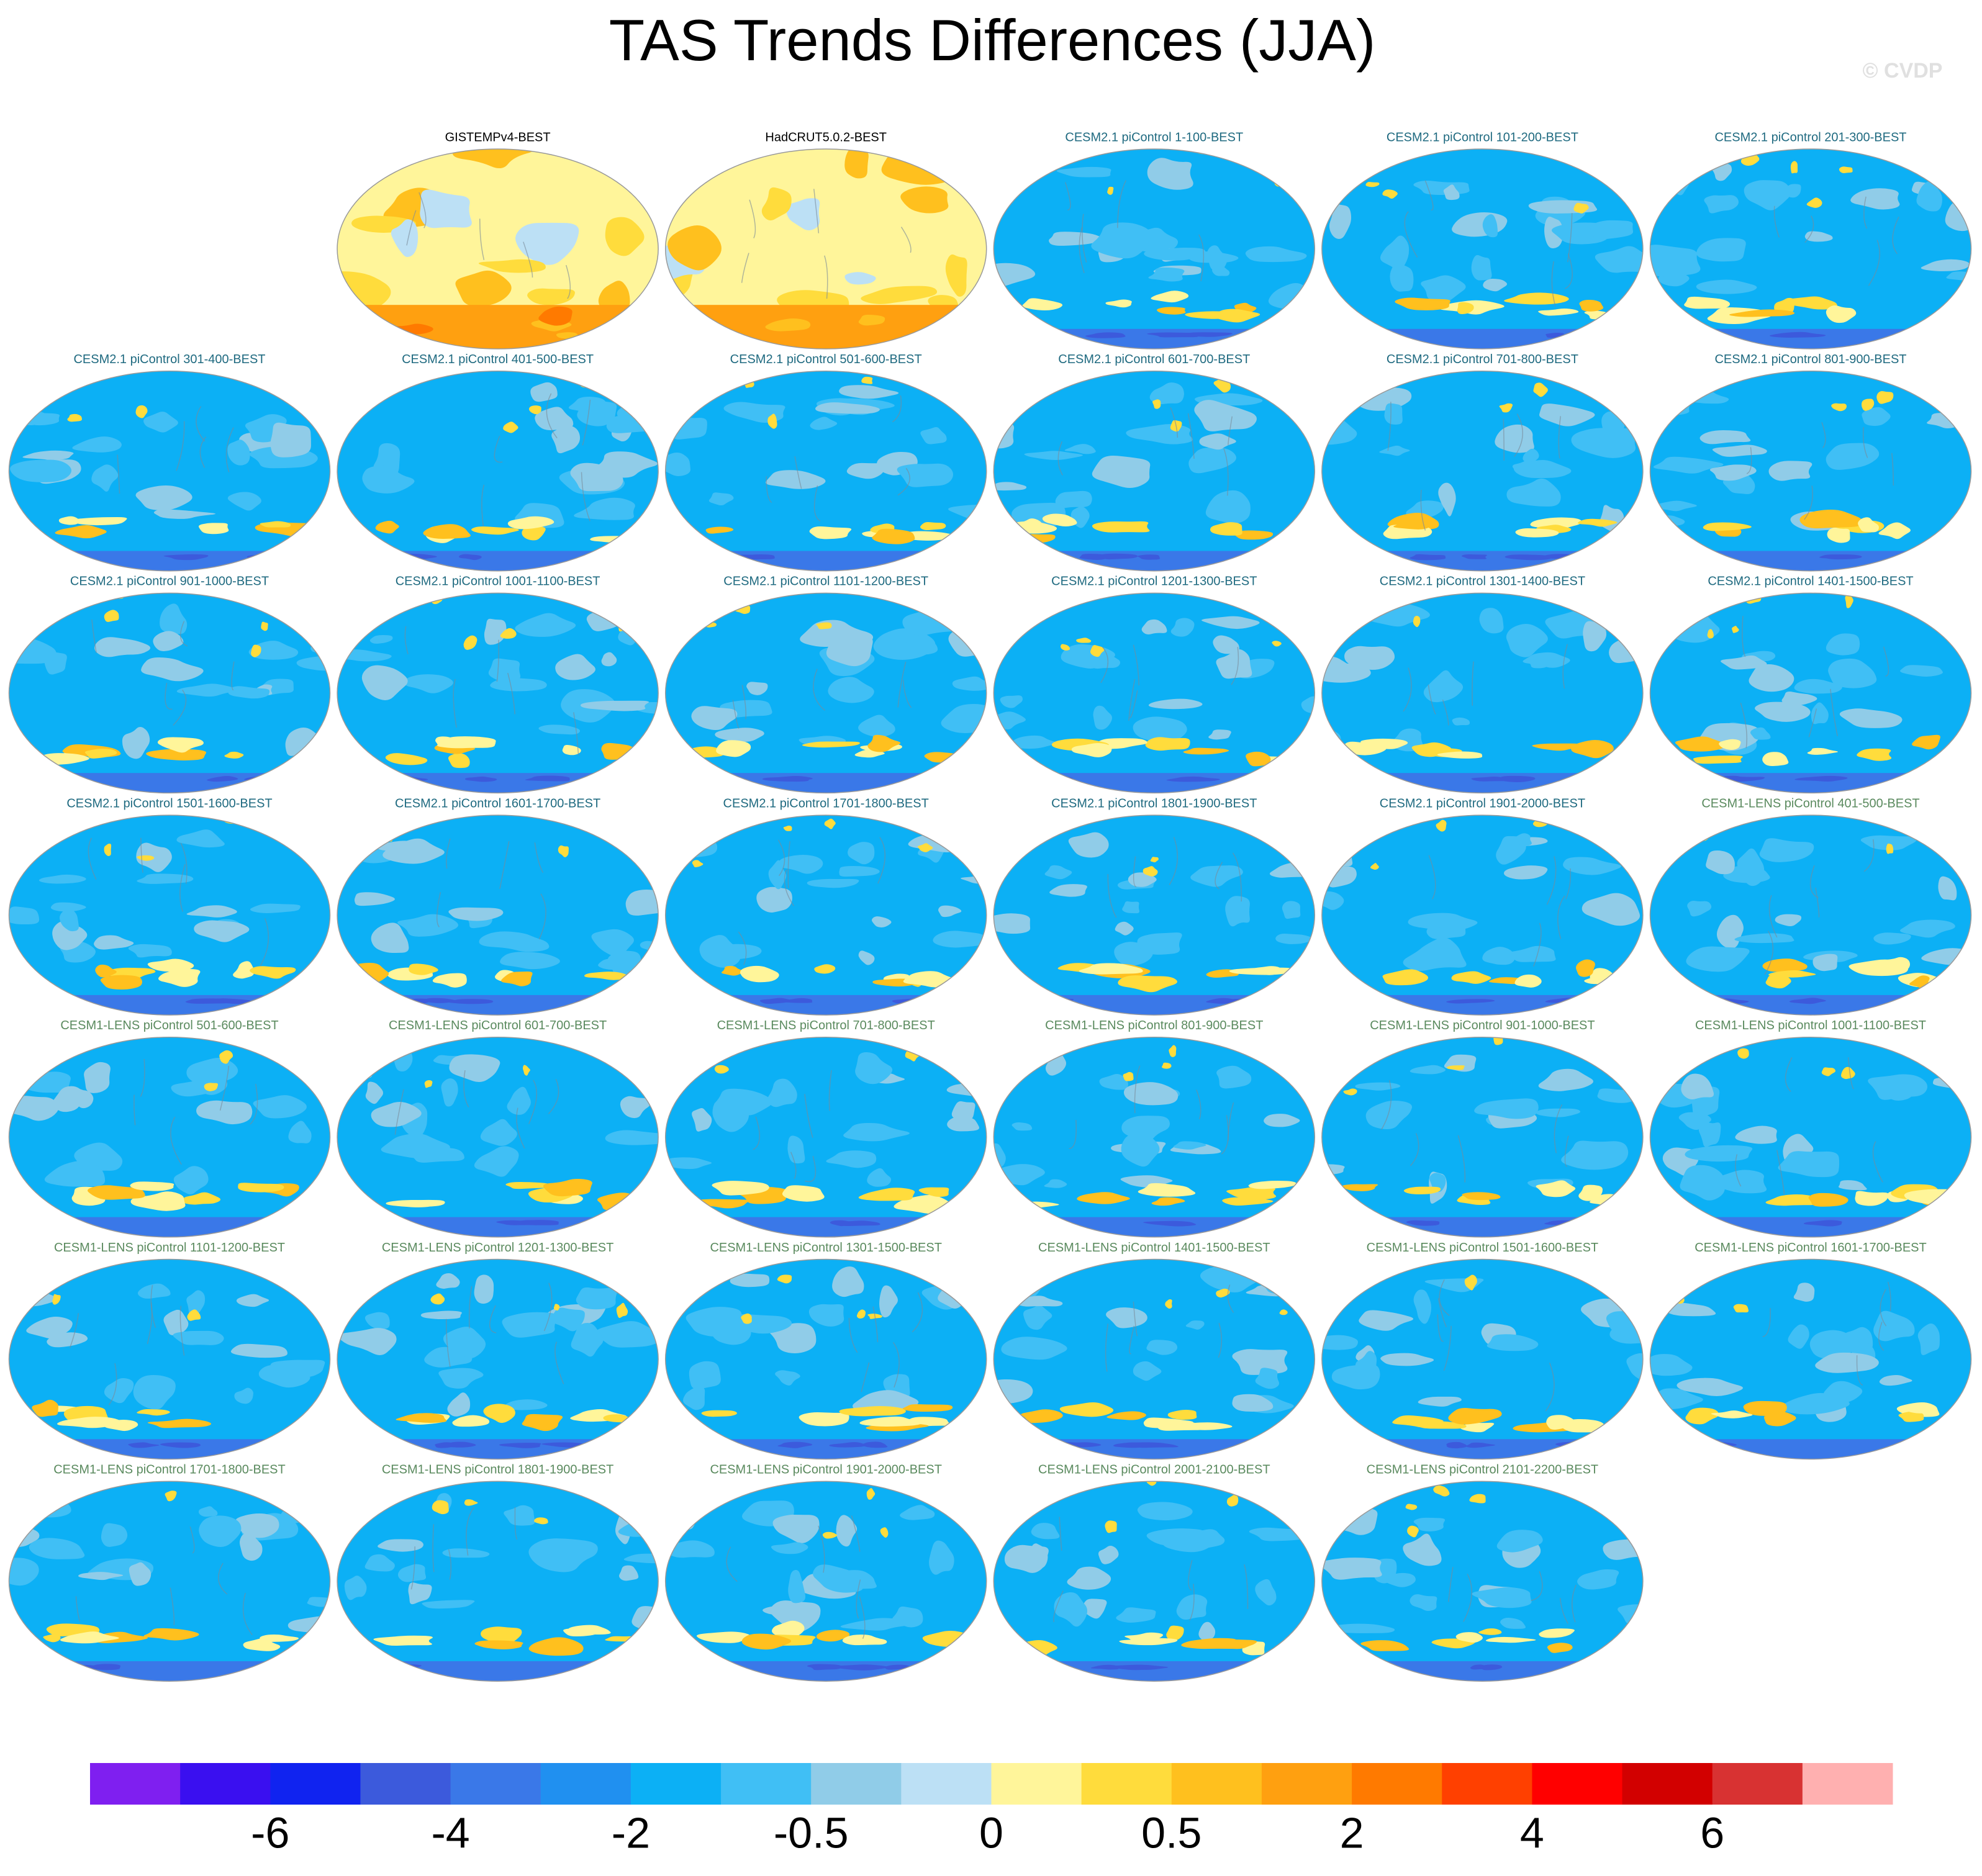  What do you see at coordinates (1482, 582) in the screenshot?
I see `panel-title: CESM2.1 piControl 1301-1400-BEST` at bounding box center [1482, 582].